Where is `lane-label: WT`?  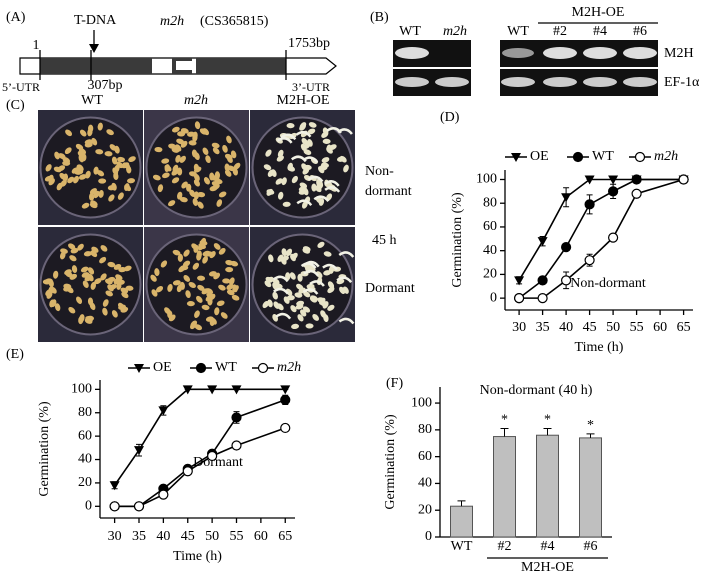 lane-label: WT is located at coordinates (518, 31).